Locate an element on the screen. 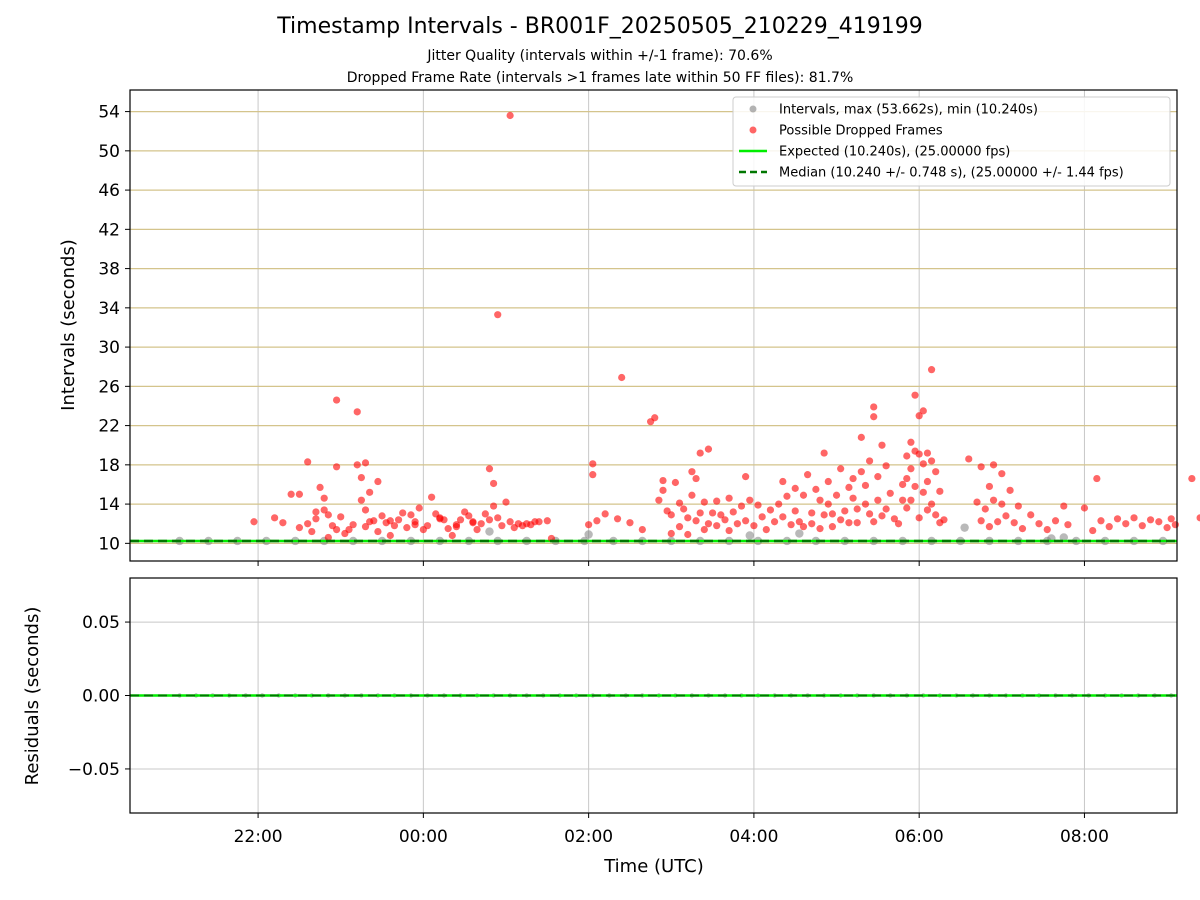  legend-label-dropped: Possible Dropped Frames is located at coordinates (861, 131).